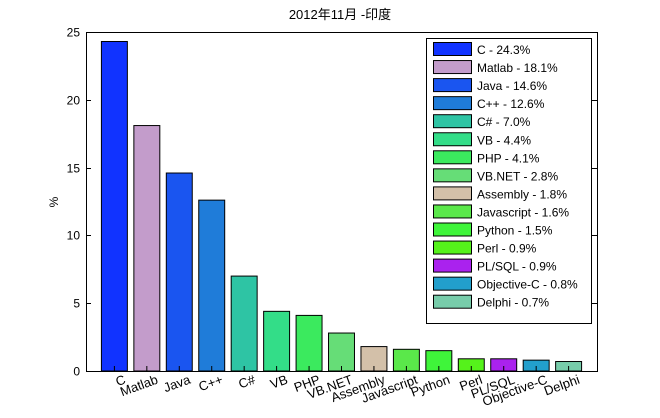 The image size is (660, 418). What do you see at coordinates (341, 352) in the screenshot?
I see `bar-vb-net` at bounding box center [341, 352].